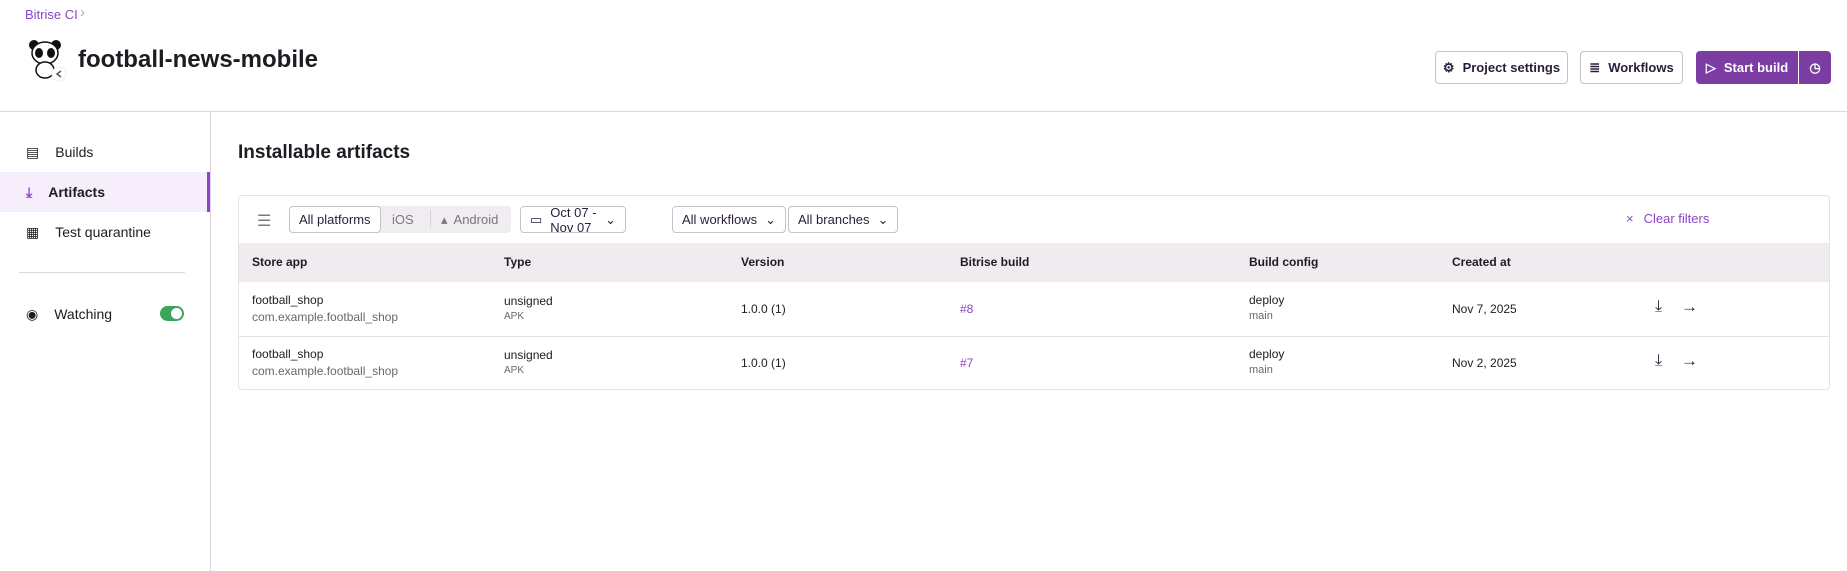 Image resolution: width=1847 pixels, height=571 pixels. Describe the element at coordinates (33, 151) in the screenshot. I see `builds-icon: ▤` at that location.